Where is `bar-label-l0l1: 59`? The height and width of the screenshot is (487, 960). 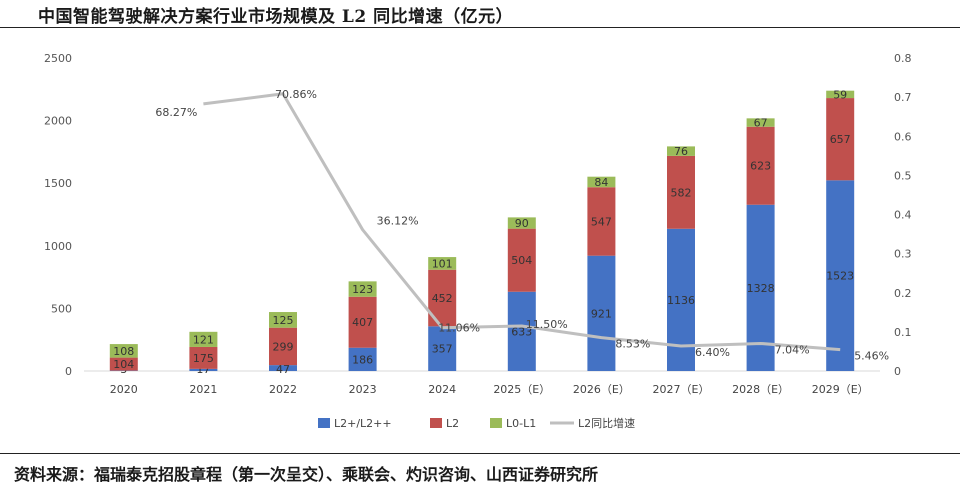
bar-label-l0l1: 59 is located at coordinates (840, 94).